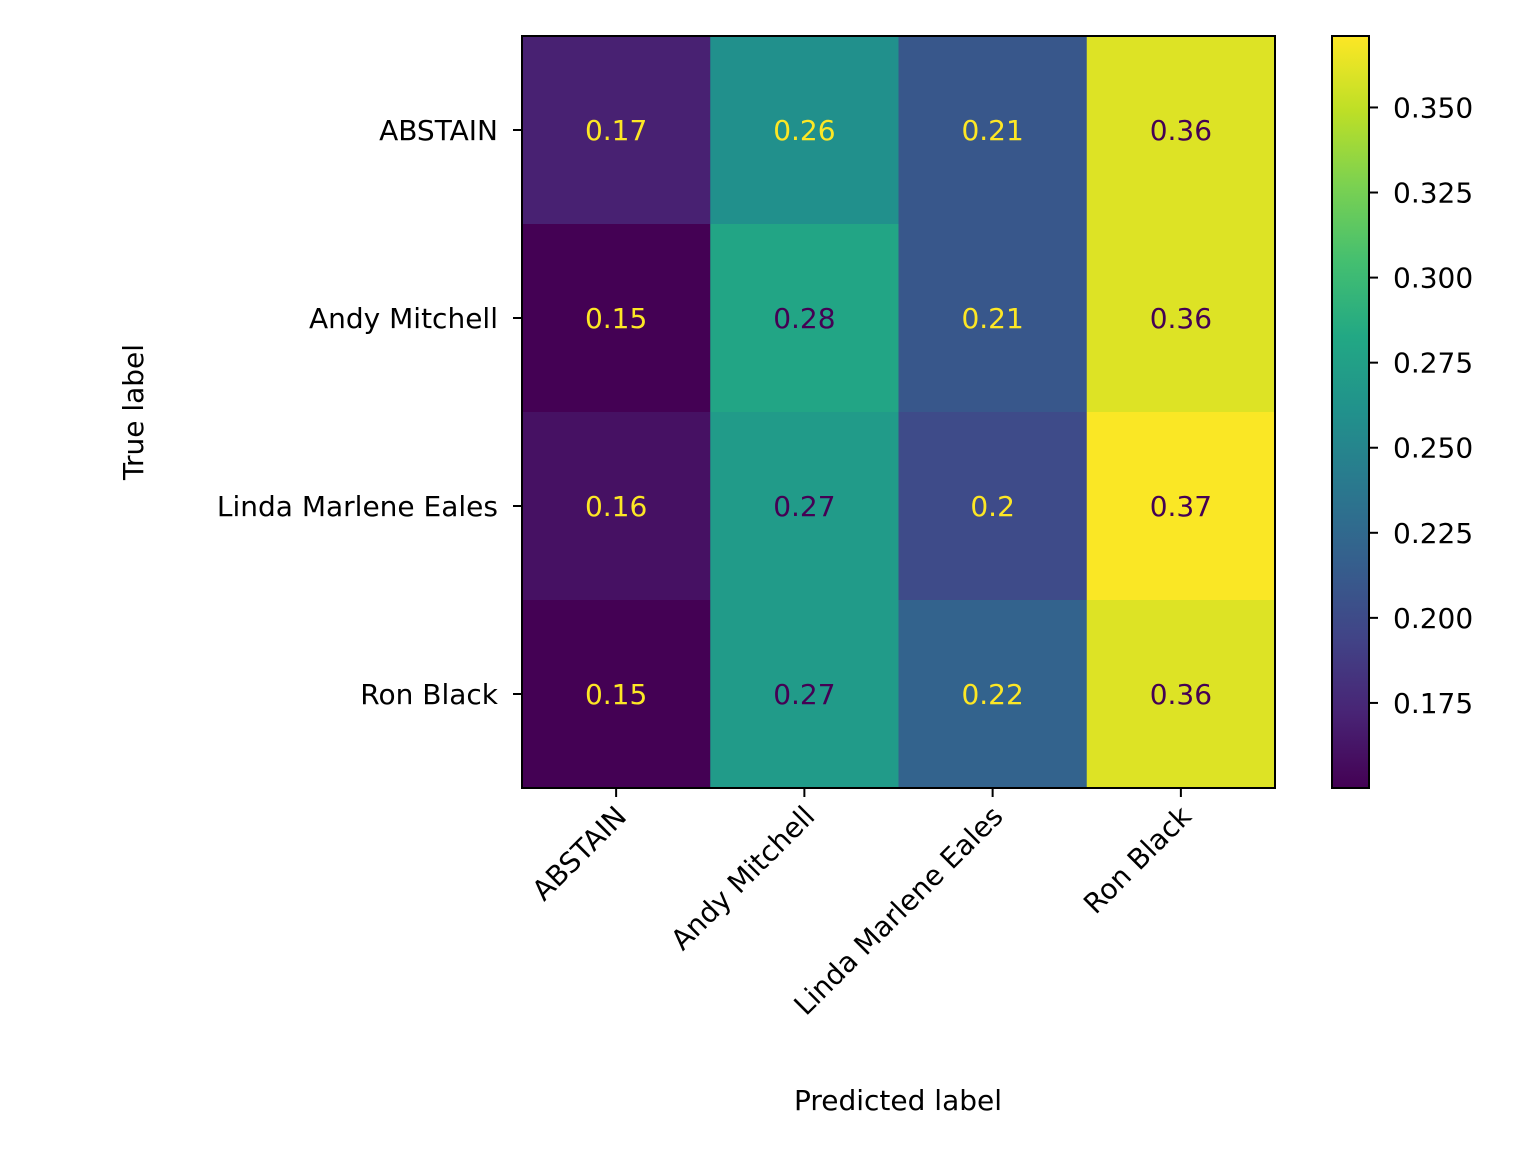 Image resolution: width=1536 pixels, height=1152 pixels. What do you see at coordinates (403, 318) in the screenshot?
I see `y-tick-label: Andy Mitchell` at bounding box center [403, 318].